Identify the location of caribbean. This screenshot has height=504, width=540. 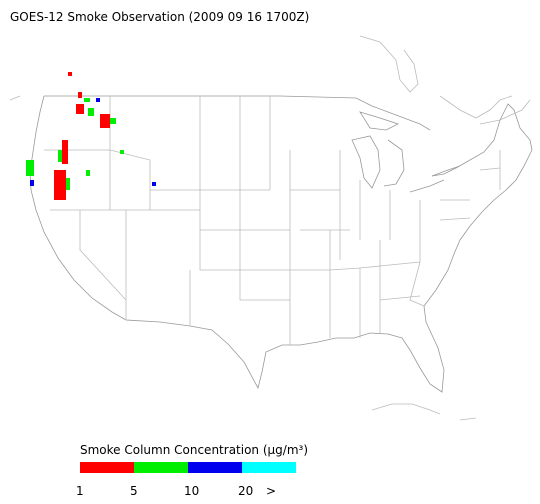
(424, 412).